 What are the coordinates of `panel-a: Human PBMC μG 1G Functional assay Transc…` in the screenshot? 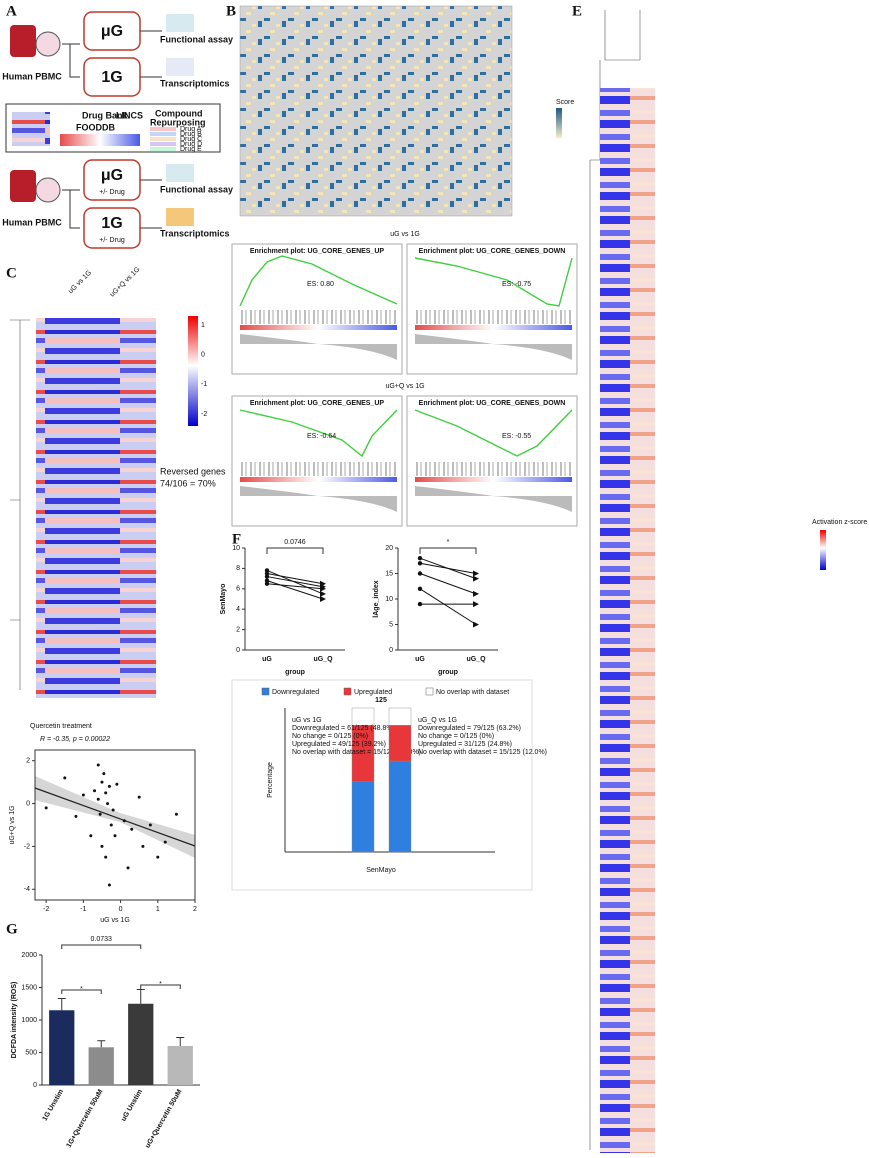 It's located at (117, 130).